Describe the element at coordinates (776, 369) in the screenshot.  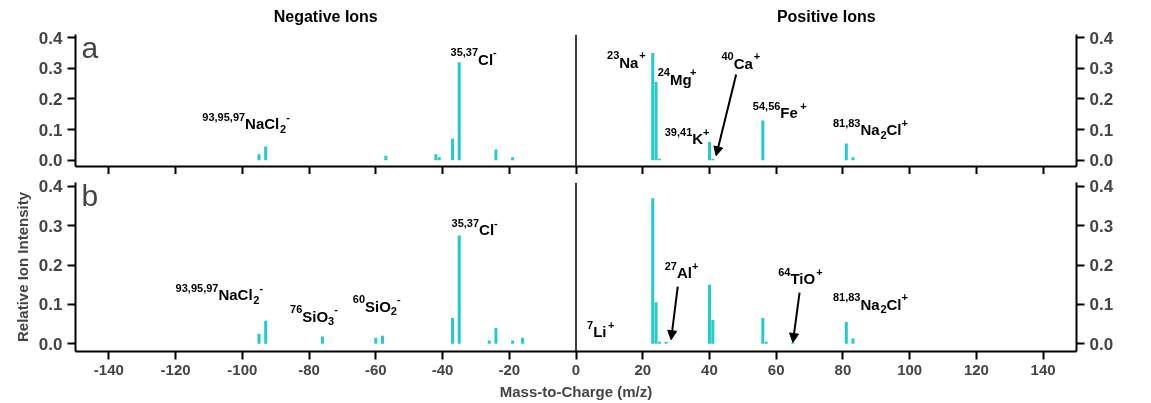
I see `x-tick-label: 60` at that location.